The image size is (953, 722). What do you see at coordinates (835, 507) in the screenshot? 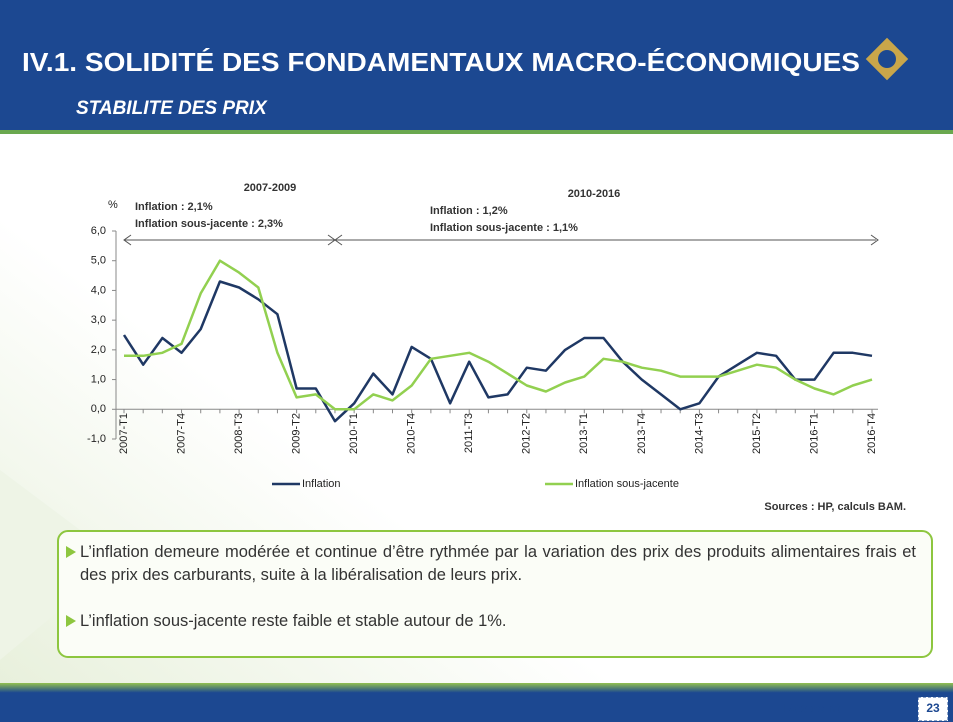
I see `source: Sources : HP, calculs BAM.` at bounding box center [835, 507].